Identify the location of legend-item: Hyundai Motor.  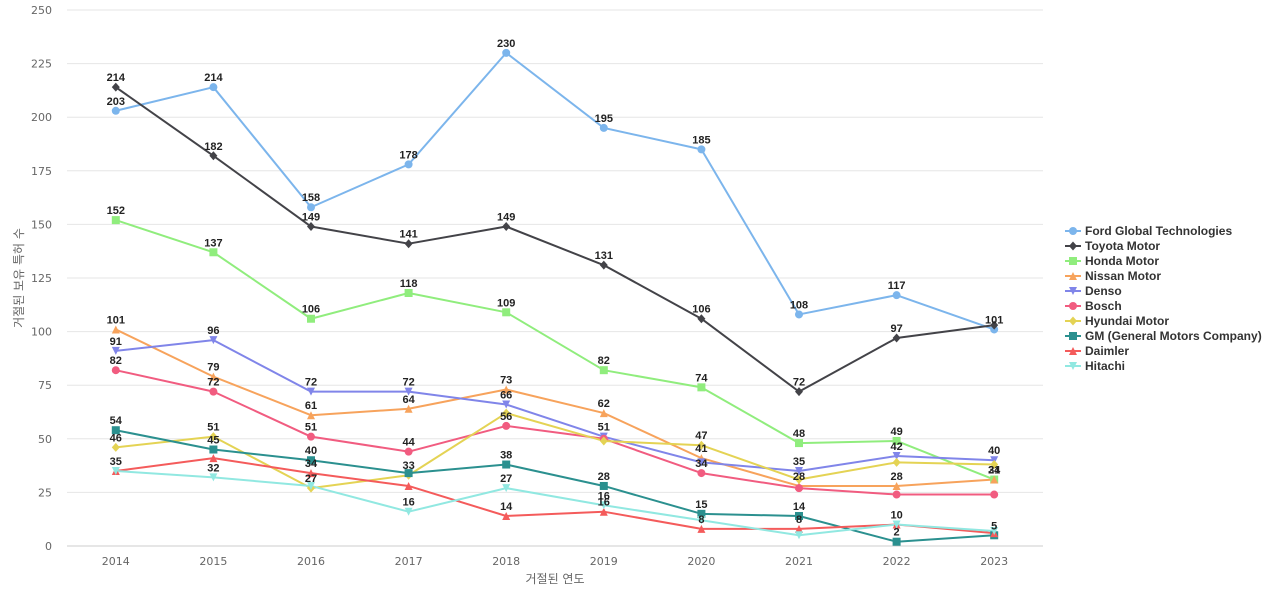
(1117, 321).